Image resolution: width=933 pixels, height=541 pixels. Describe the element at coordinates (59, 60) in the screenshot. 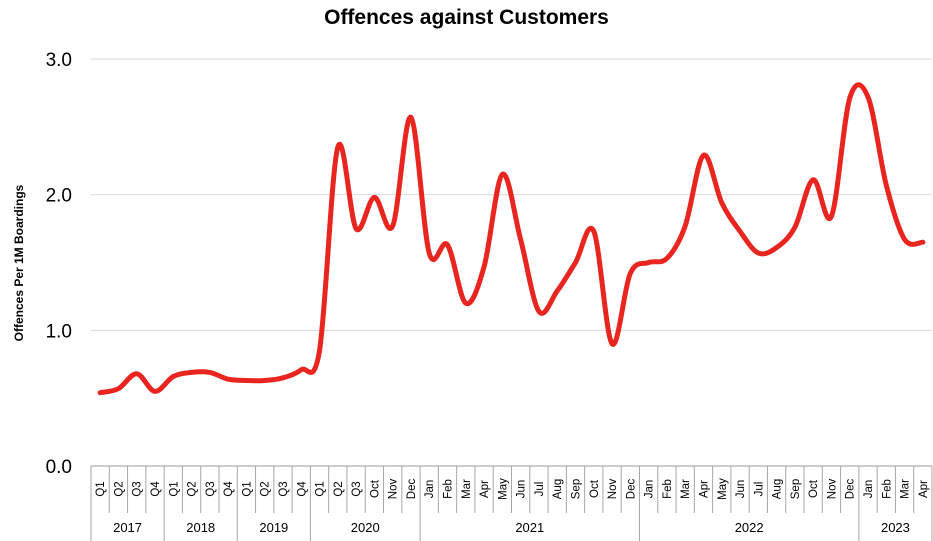

I see `y-tick-label: 3.0` at that location.